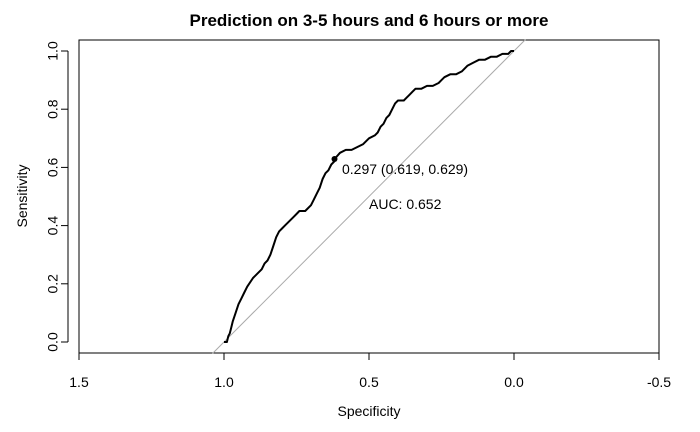 The width and height of the screenshot is (700, 432). I want to click on x-tick-label: 0.5, so click(369, 382).